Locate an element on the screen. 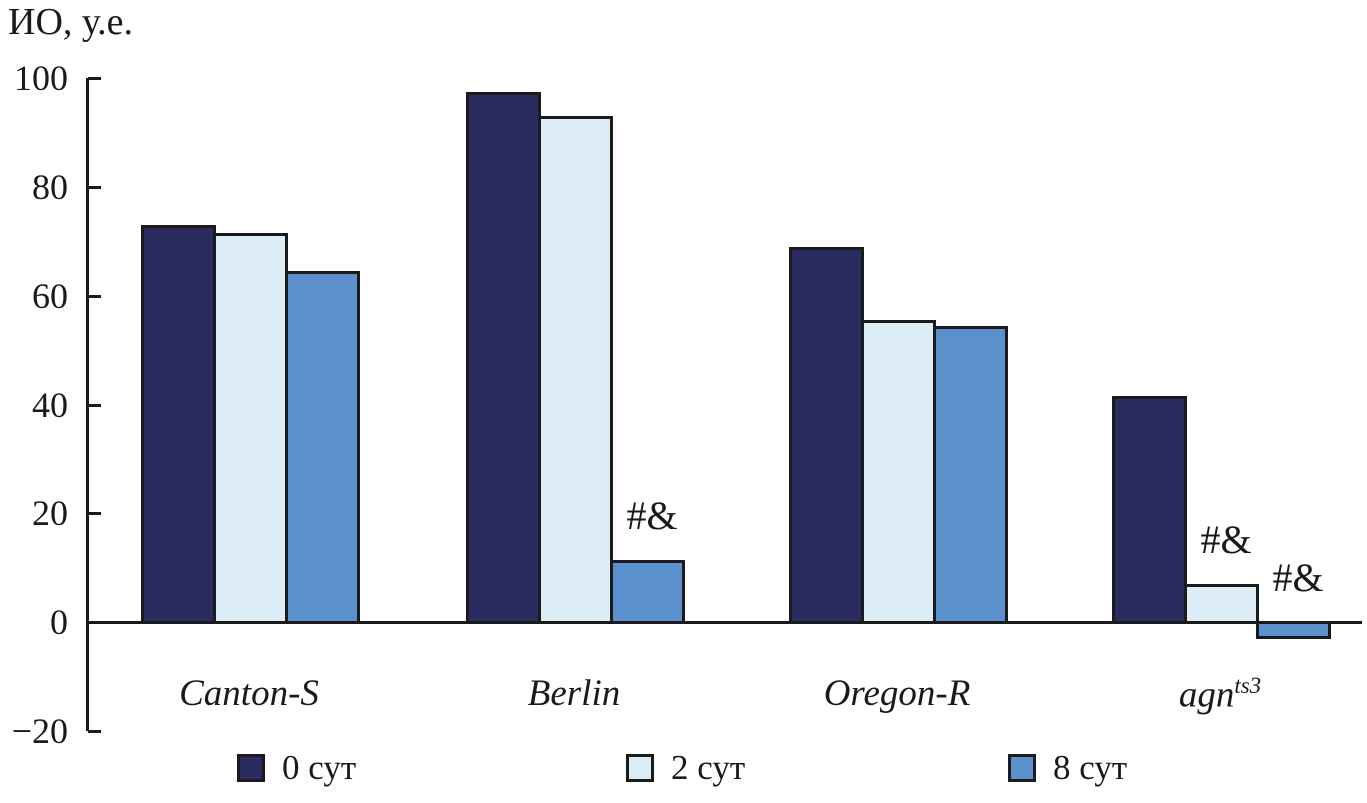 Image resolution: width=1367 pixels, height=803 pixels. legend-label: 2 сут is located at coordinates (708, 767).